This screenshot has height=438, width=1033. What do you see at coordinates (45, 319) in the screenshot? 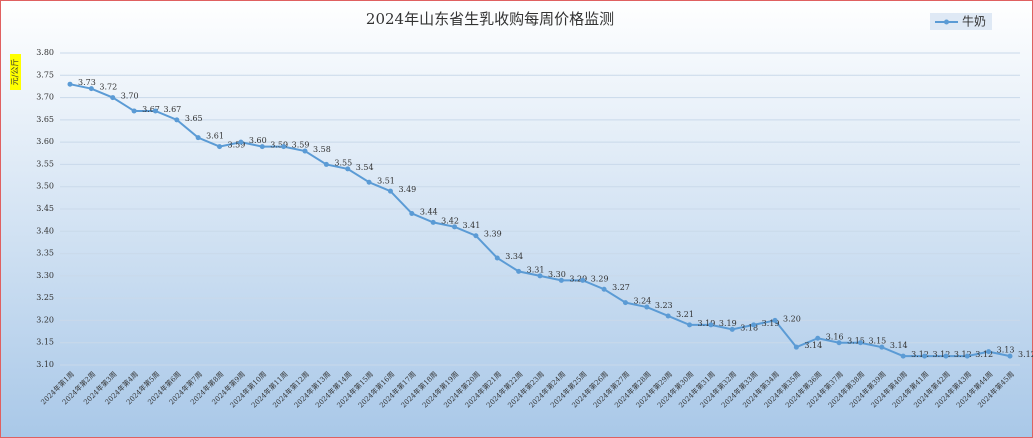
I see `y-tick-label: 3.20` at bounding box center [45, 319].